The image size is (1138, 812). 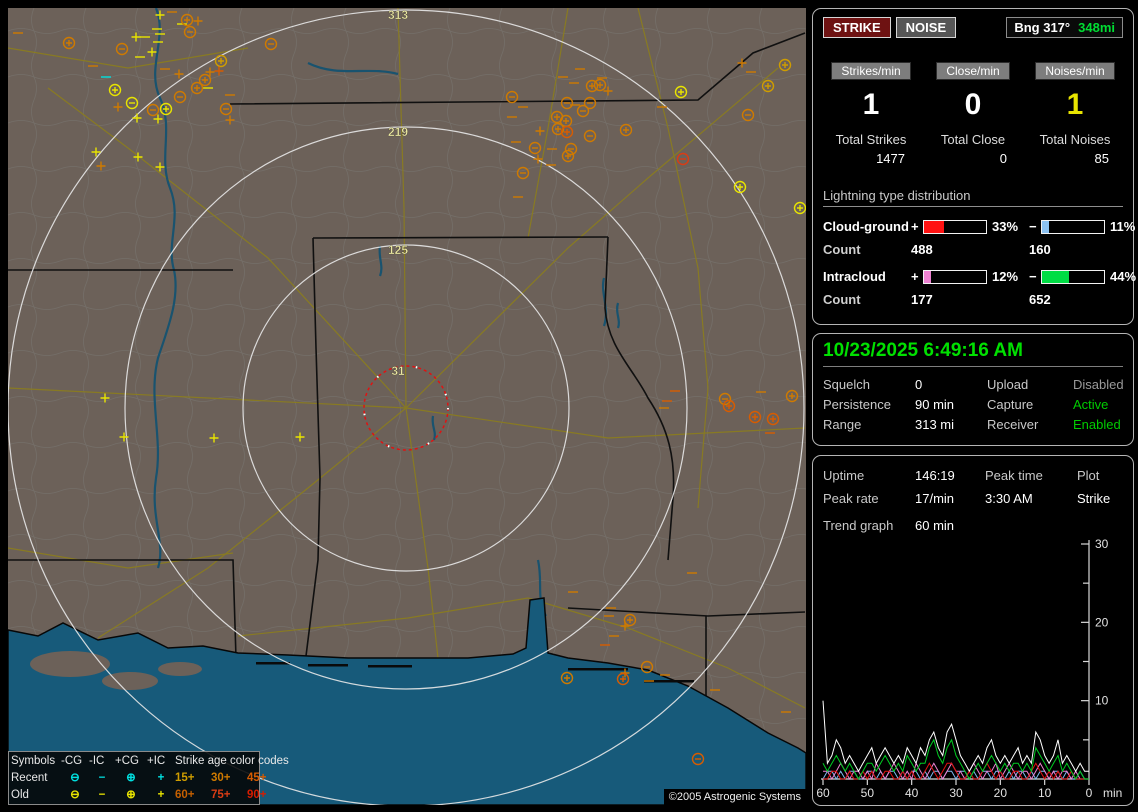 I want to click on legend-col-ncg: -CG, so click(x=72, y=761).